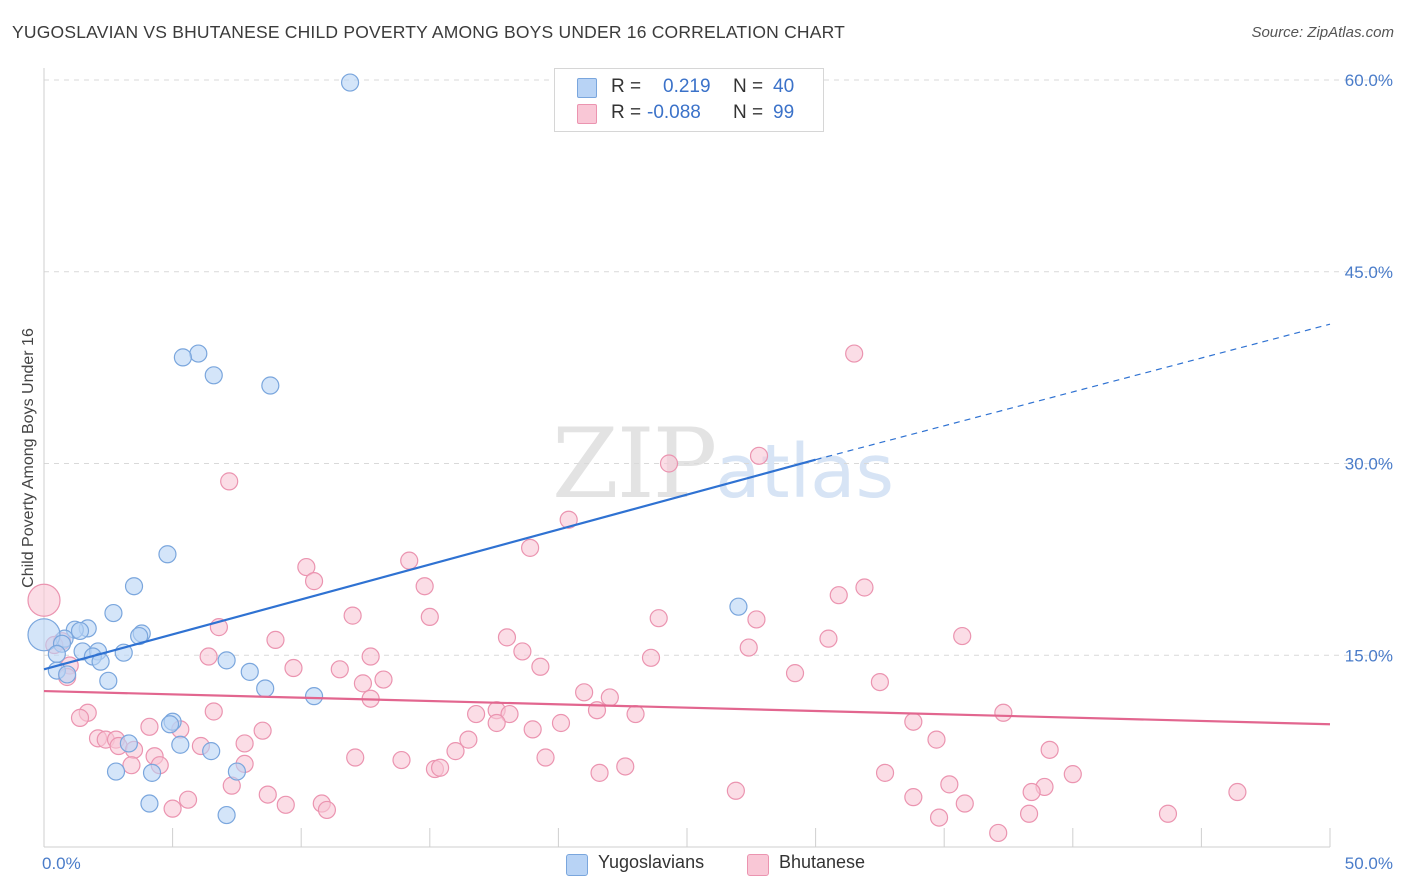  What do you see at coordinates (1073, 392) in the screenshot?
I see `yugoslavian-trend-extension` at bounding box center [1073, 392].